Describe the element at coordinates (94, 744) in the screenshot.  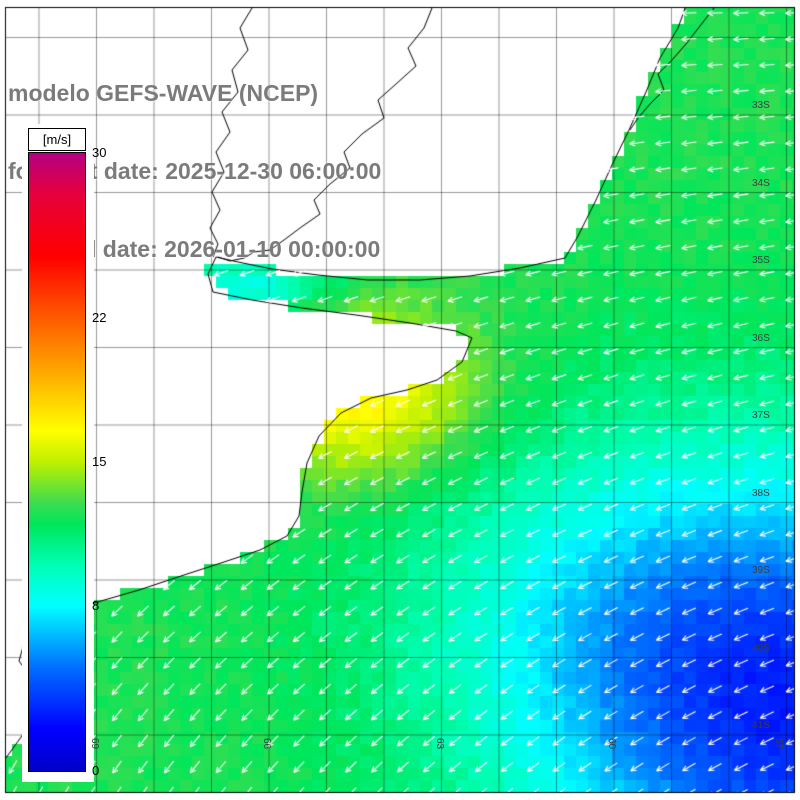
I see `lon-tick-69w: 69` at that location.